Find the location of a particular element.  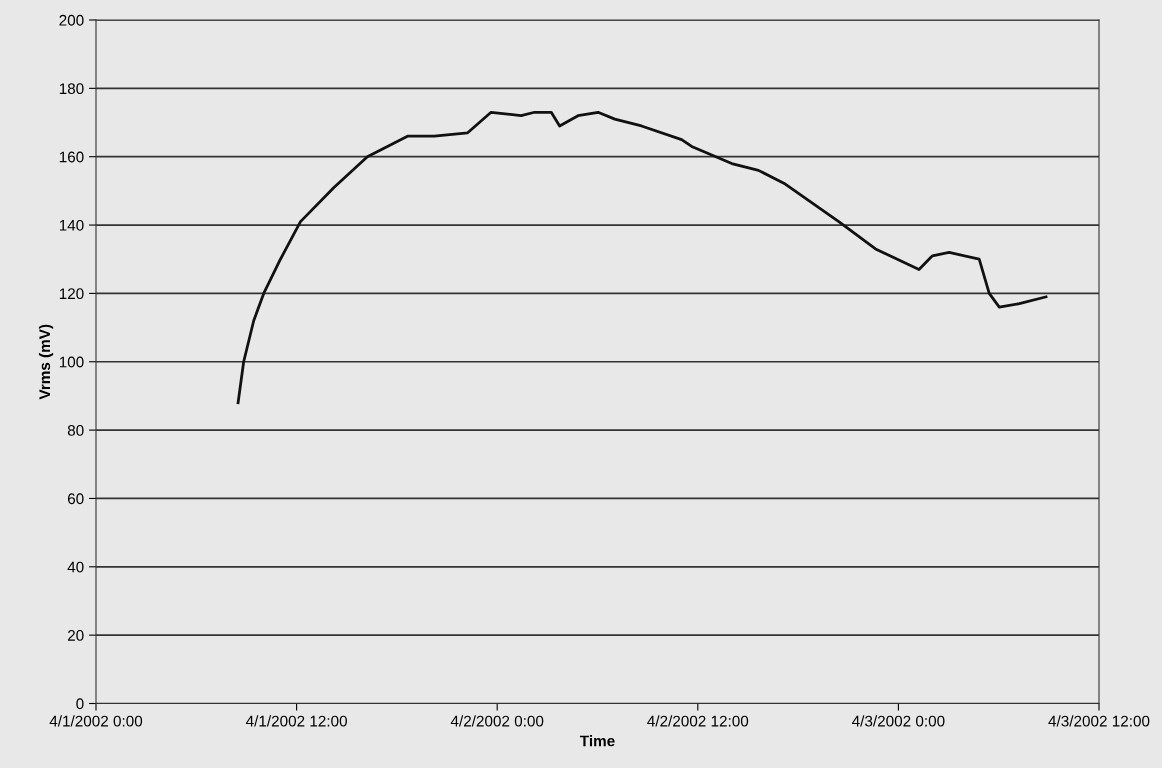

y-tick-label: 120 is located at coordinates (71, 294).